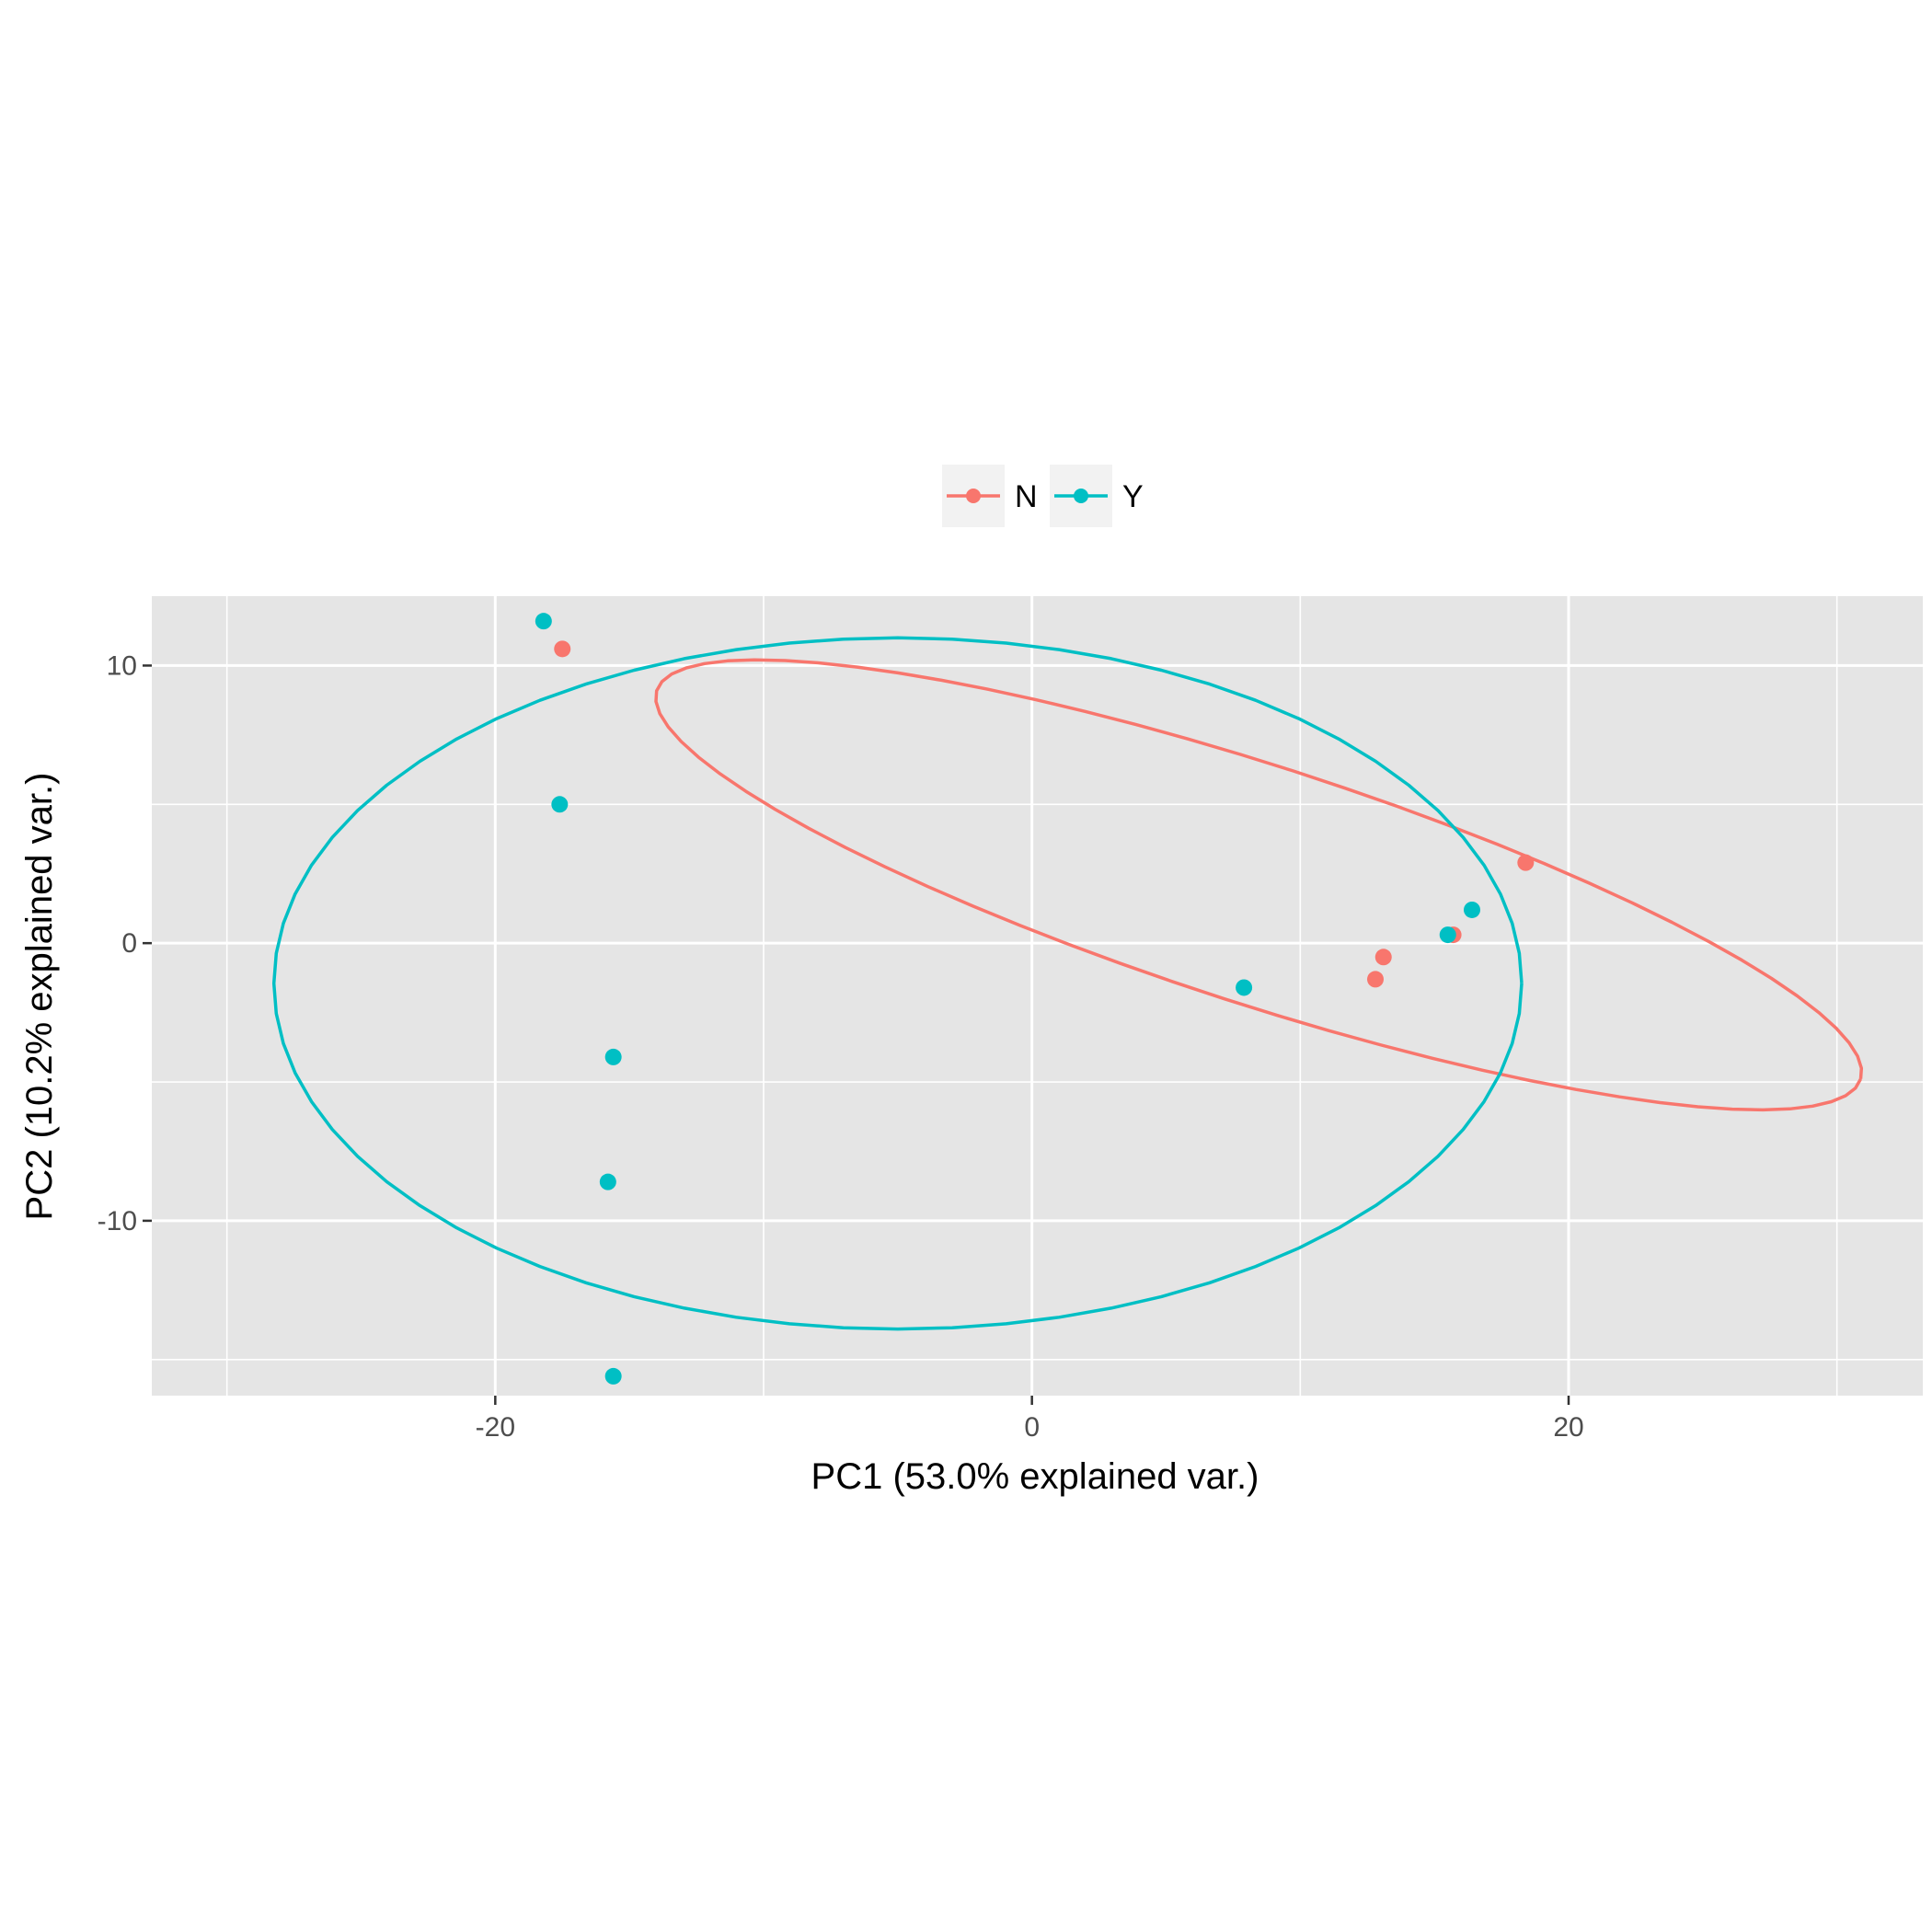 This screenshot has width=1932, height=1932. Describe the element at coordinates (129, 943) in the screenshot. I see `y-tick-label: 0` at that location.